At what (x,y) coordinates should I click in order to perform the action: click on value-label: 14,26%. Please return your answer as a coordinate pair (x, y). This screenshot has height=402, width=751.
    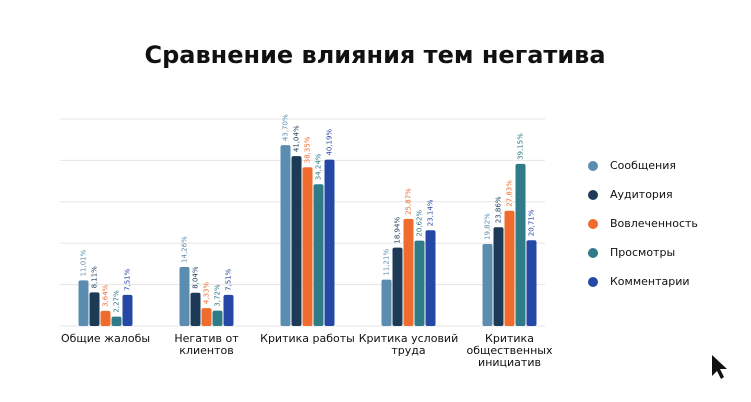
    Looking at the image, I should click on (185, 249).